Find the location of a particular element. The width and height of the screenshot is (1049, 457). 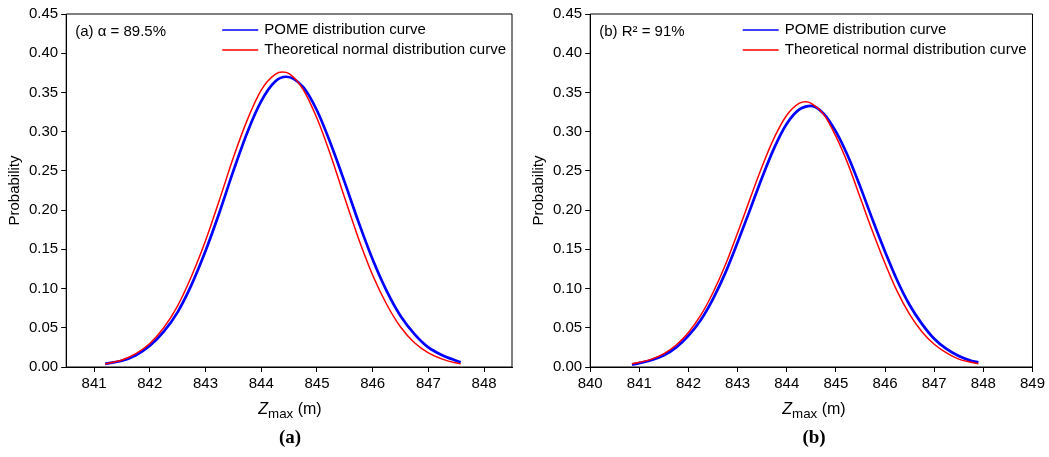

annotation: (b) R² = 91% is located at coordinates (642, 30).